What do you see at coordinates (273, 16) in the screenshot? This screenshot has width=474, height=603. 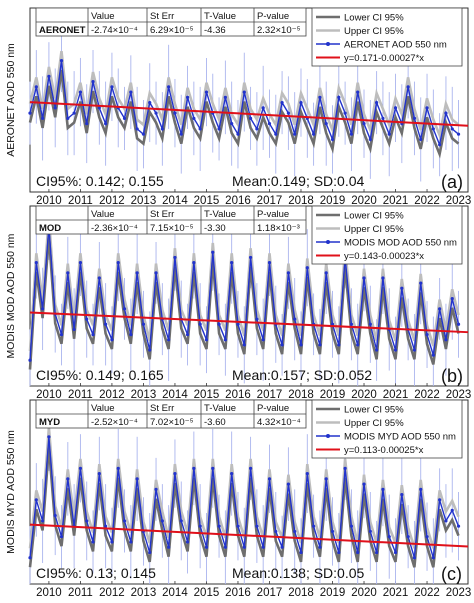 I see `table-header: P-value` at bounding box center [273, 16].